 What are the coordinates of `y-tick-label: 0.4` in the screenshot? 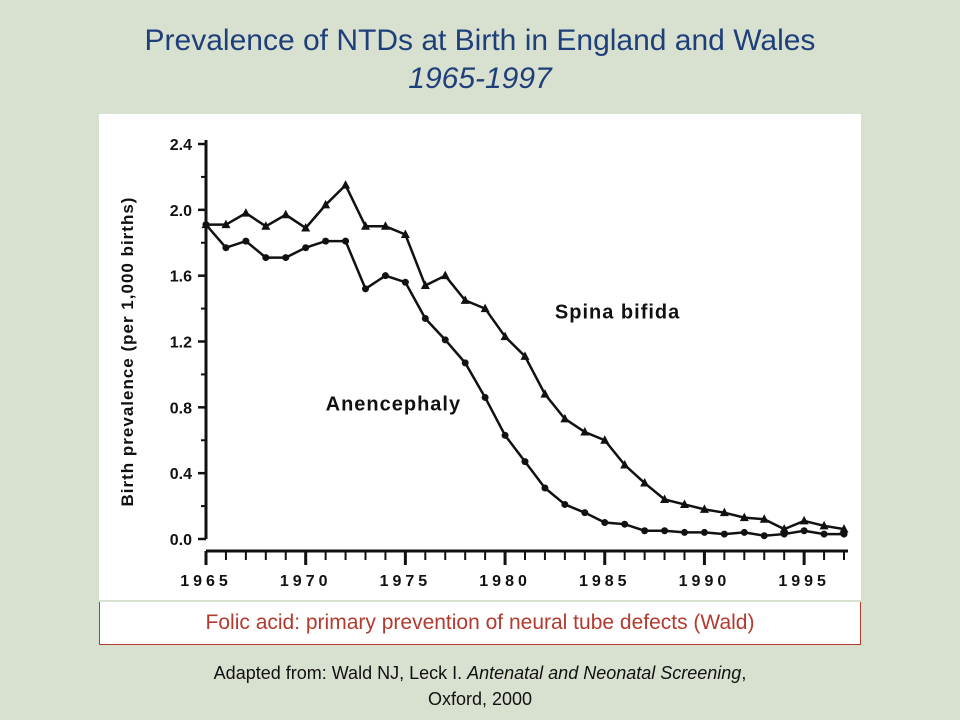 It's located at (181, 474).